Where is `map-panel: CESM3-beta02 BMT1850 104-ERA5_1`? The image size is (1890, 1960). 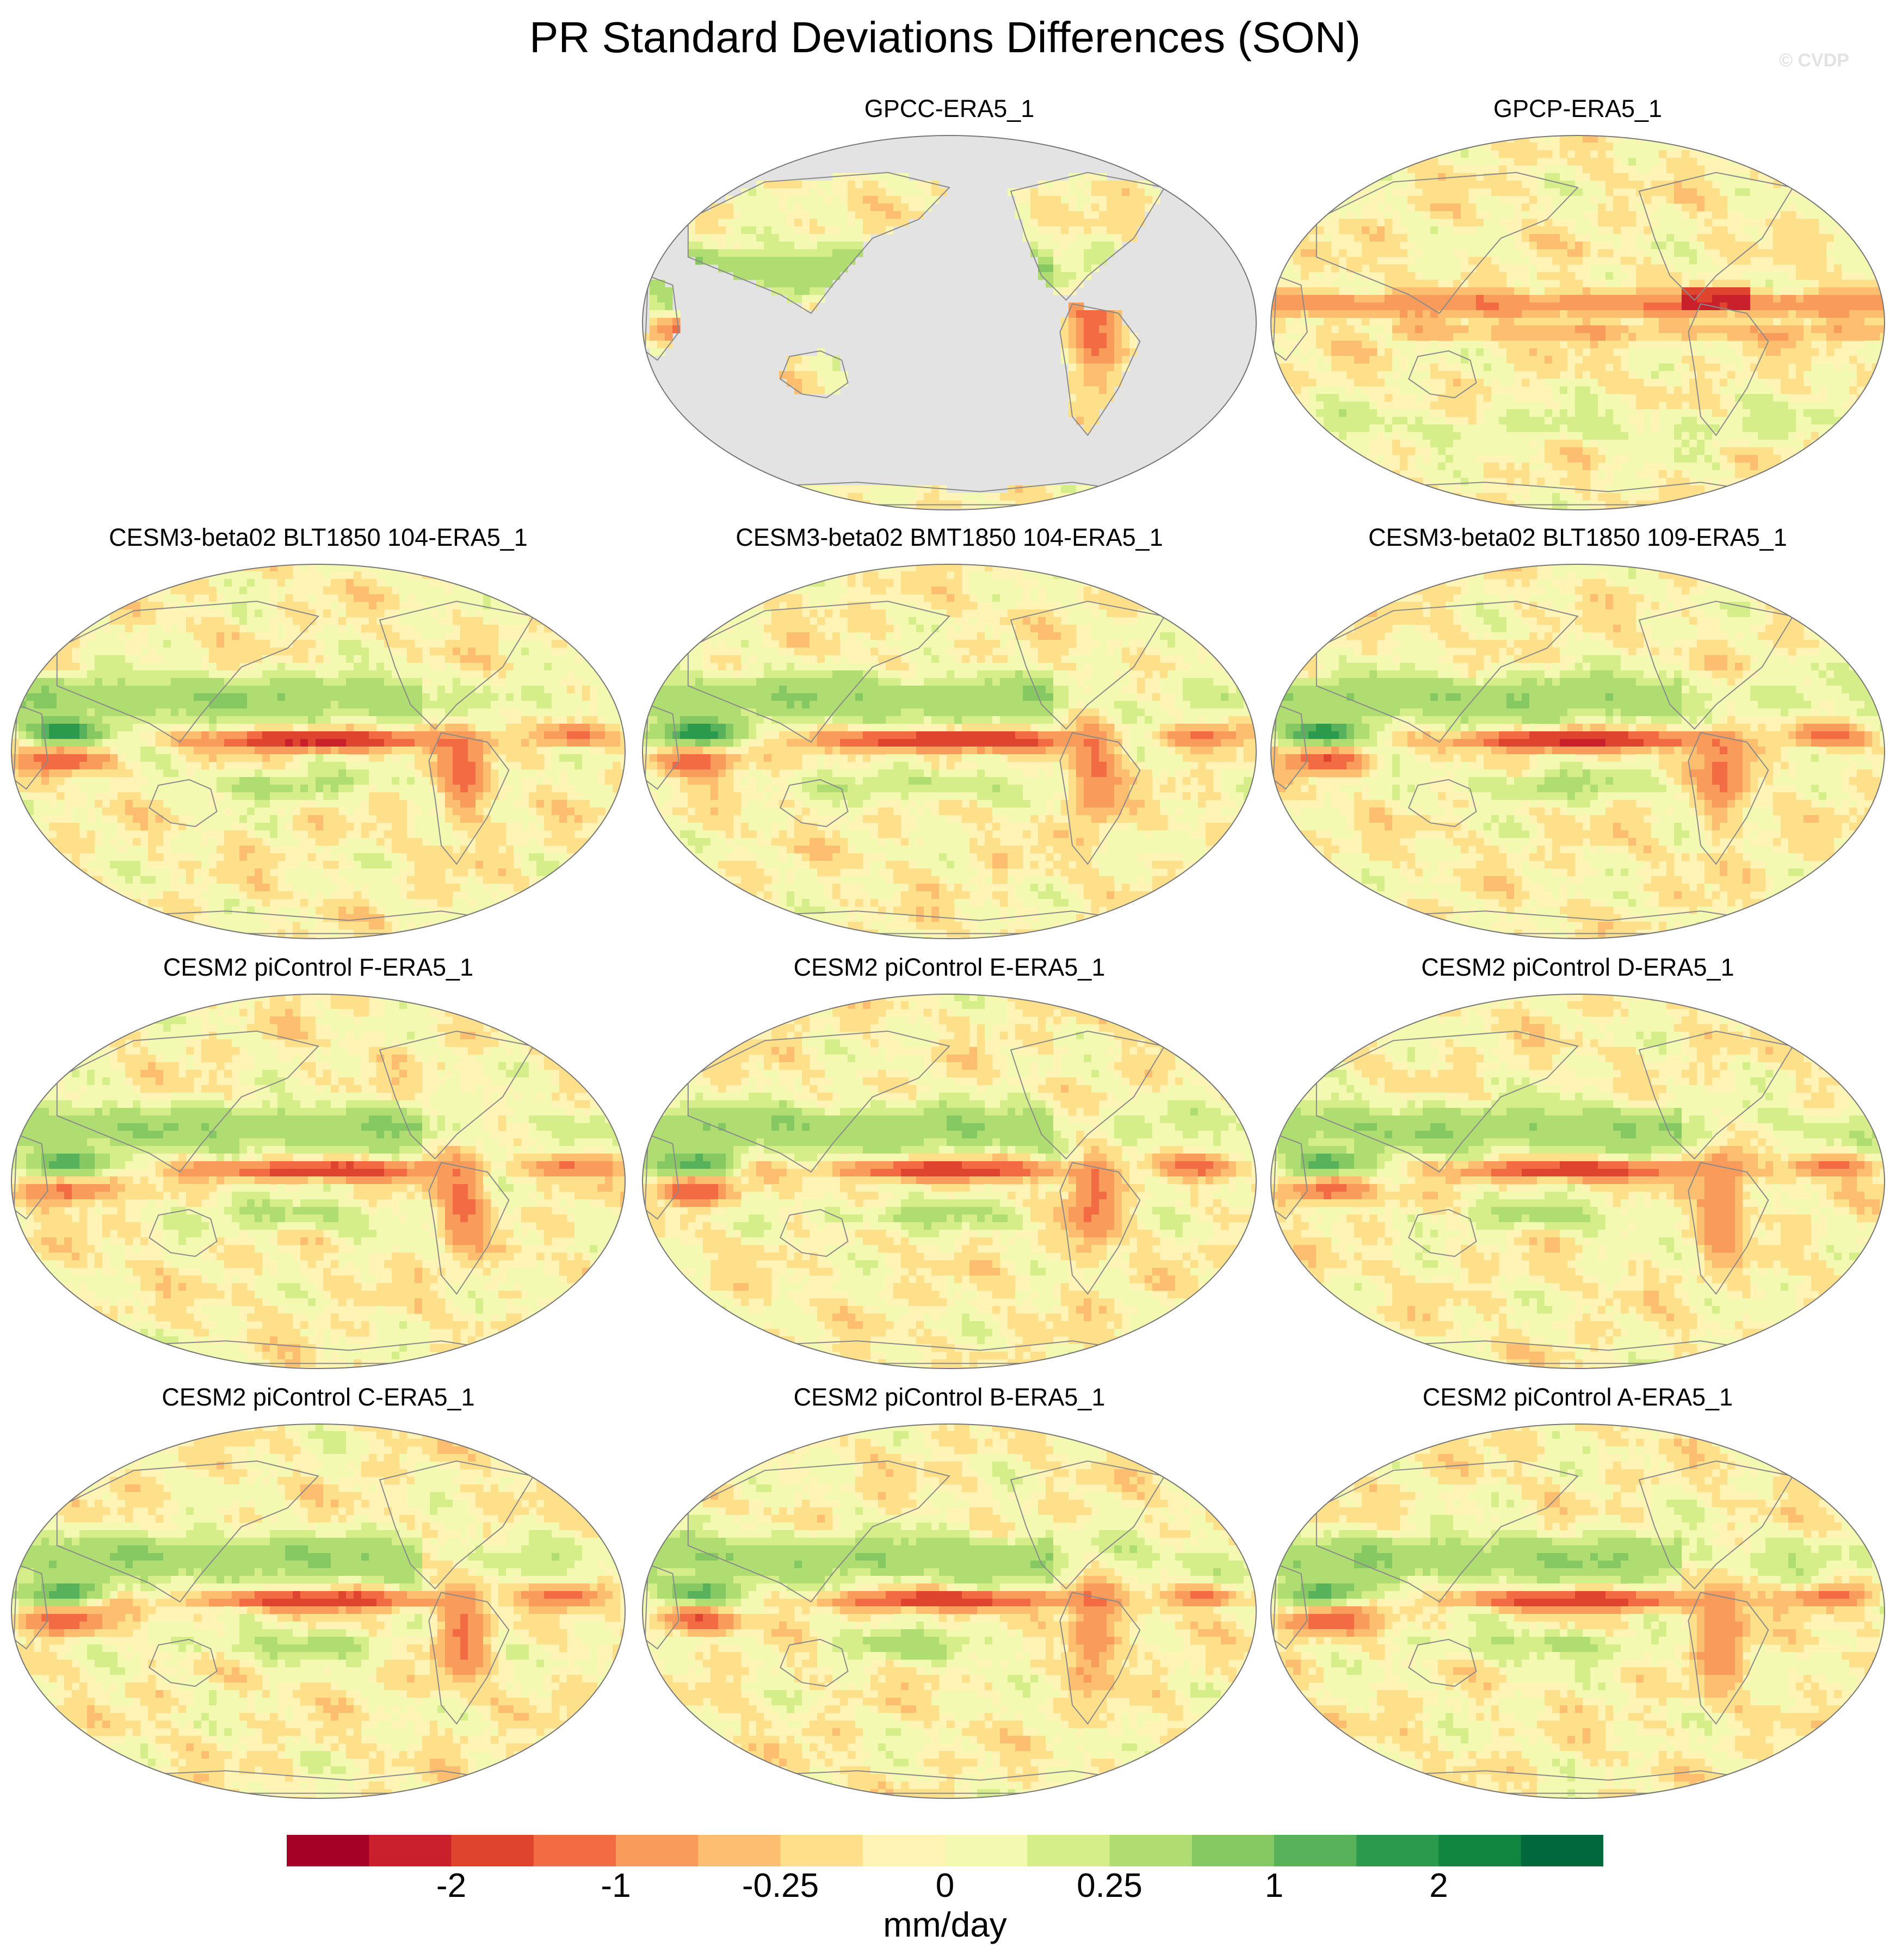 map-panel: CESM3-beta02 BMT1850 104-ERA5_1 is located at coordinates (949, 734).